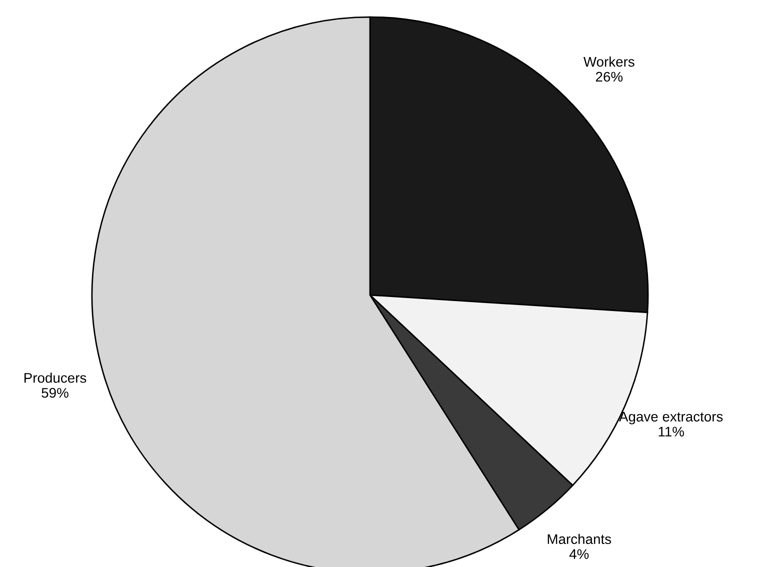 This screenshot has width=767, height=567. What do you see at coordinates (671, 418) in the screenshot?
I see `slice-label: Agave extractors` at bounding box center [671, 418].